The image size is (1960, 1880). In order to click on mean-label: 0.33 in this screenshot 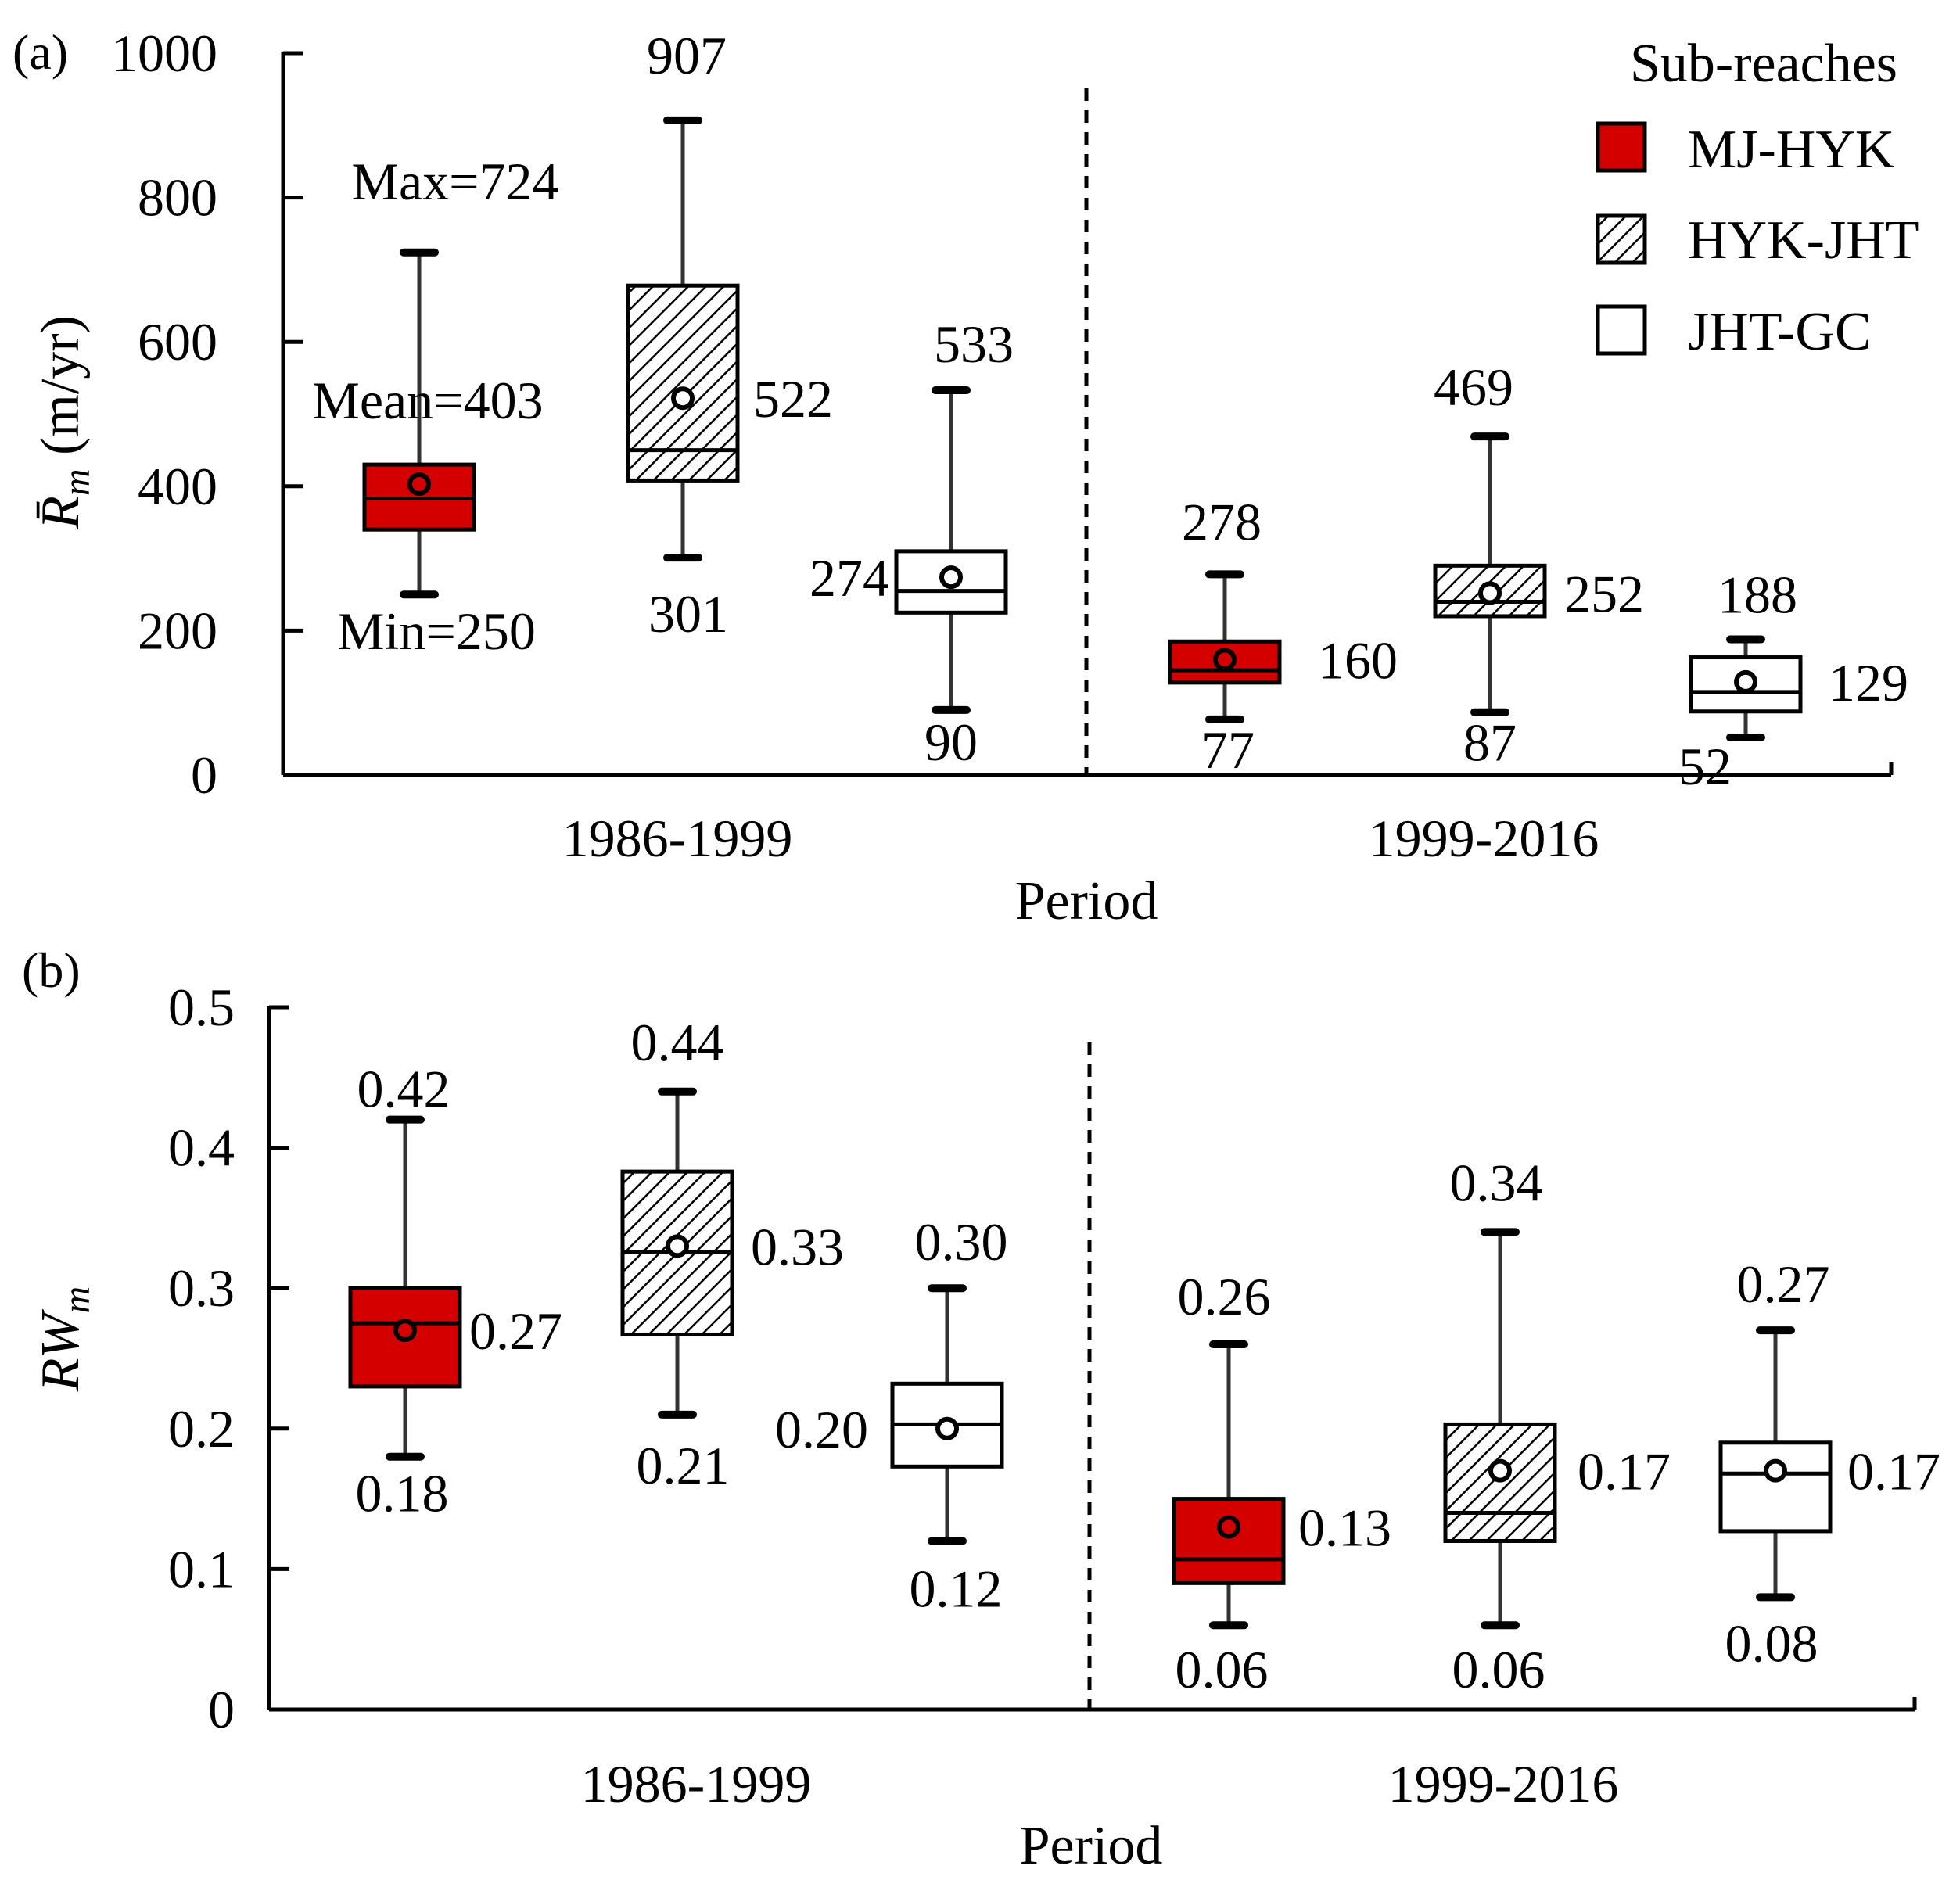, I will do `click(797, 1246)`.